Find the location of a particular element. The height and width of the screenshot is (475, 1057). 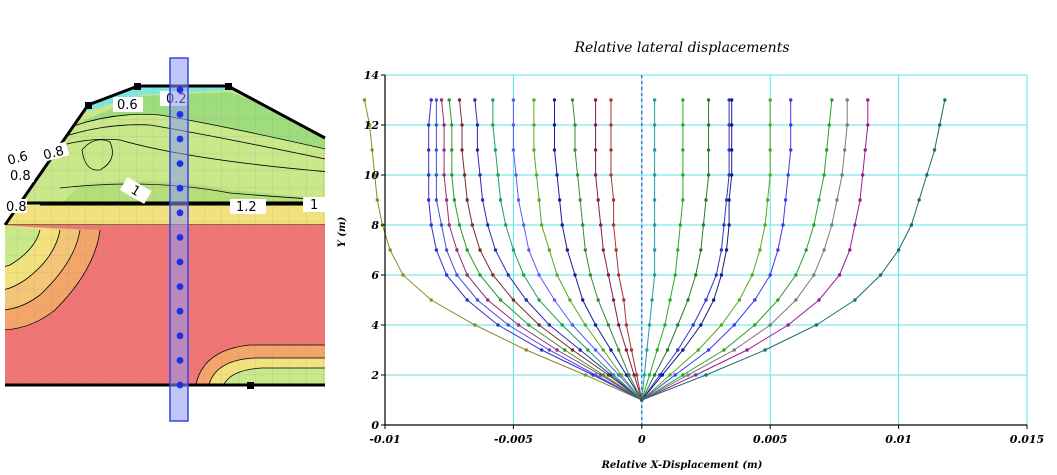

contour-label-9: 1 is located at coordinates (314, 205).